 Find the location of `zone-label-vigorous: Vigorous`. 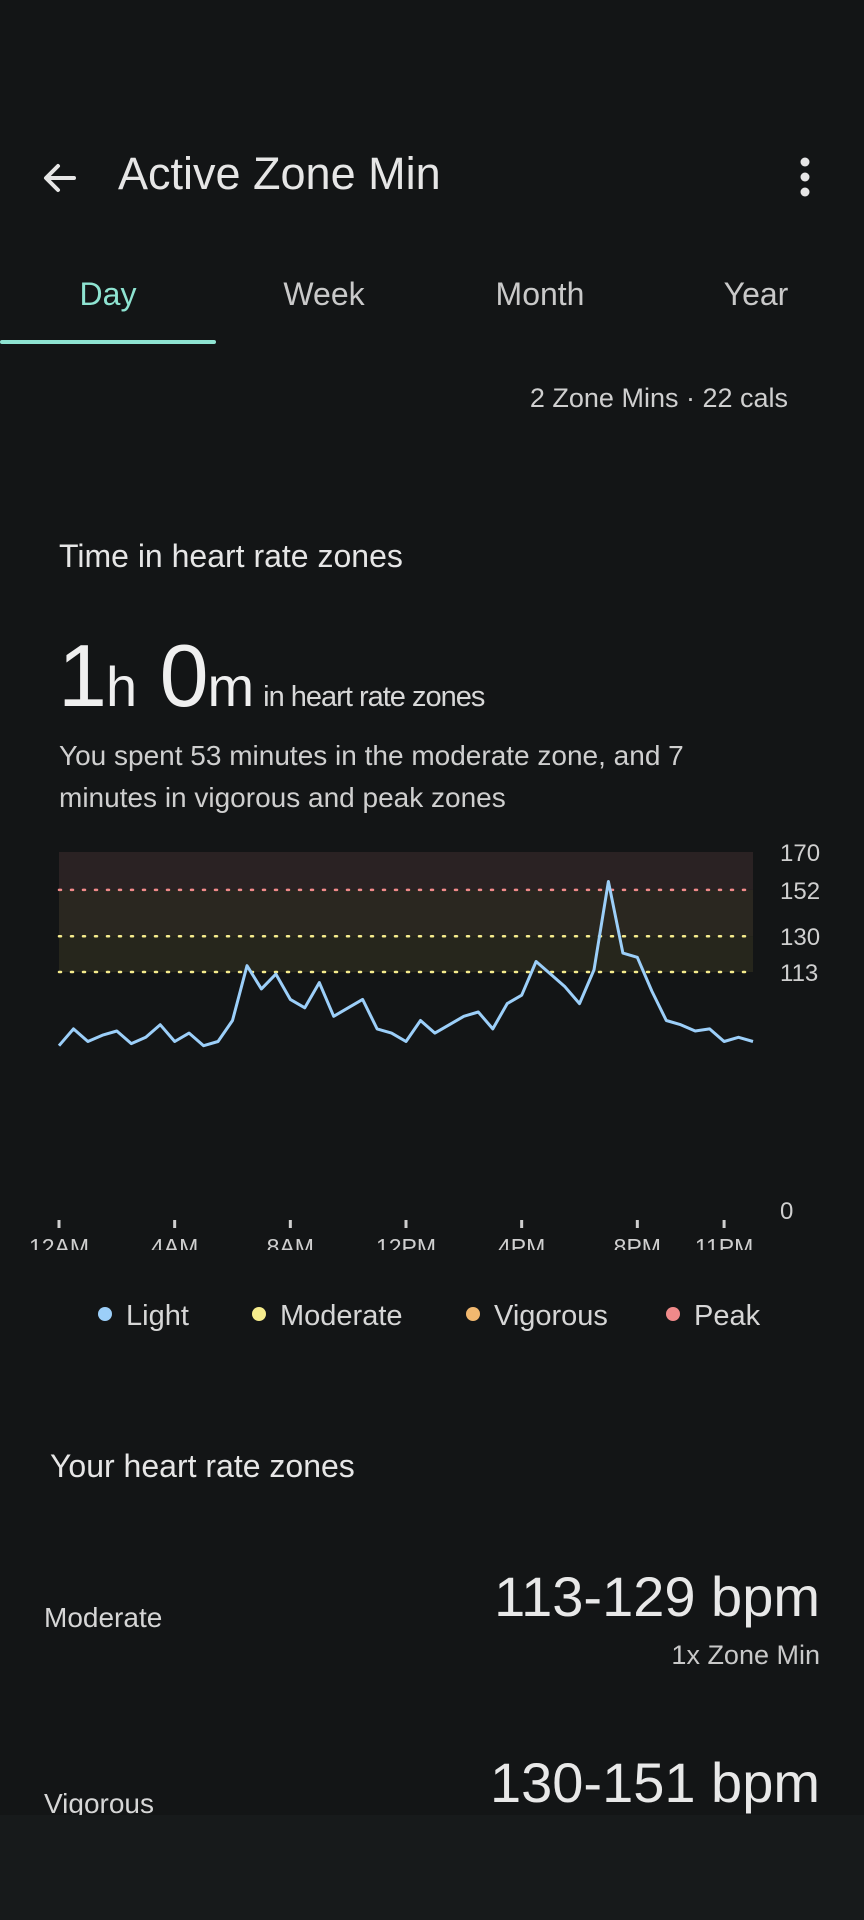

zone-label-vigorous: Vigorous is located at coordinates (99, 1803).